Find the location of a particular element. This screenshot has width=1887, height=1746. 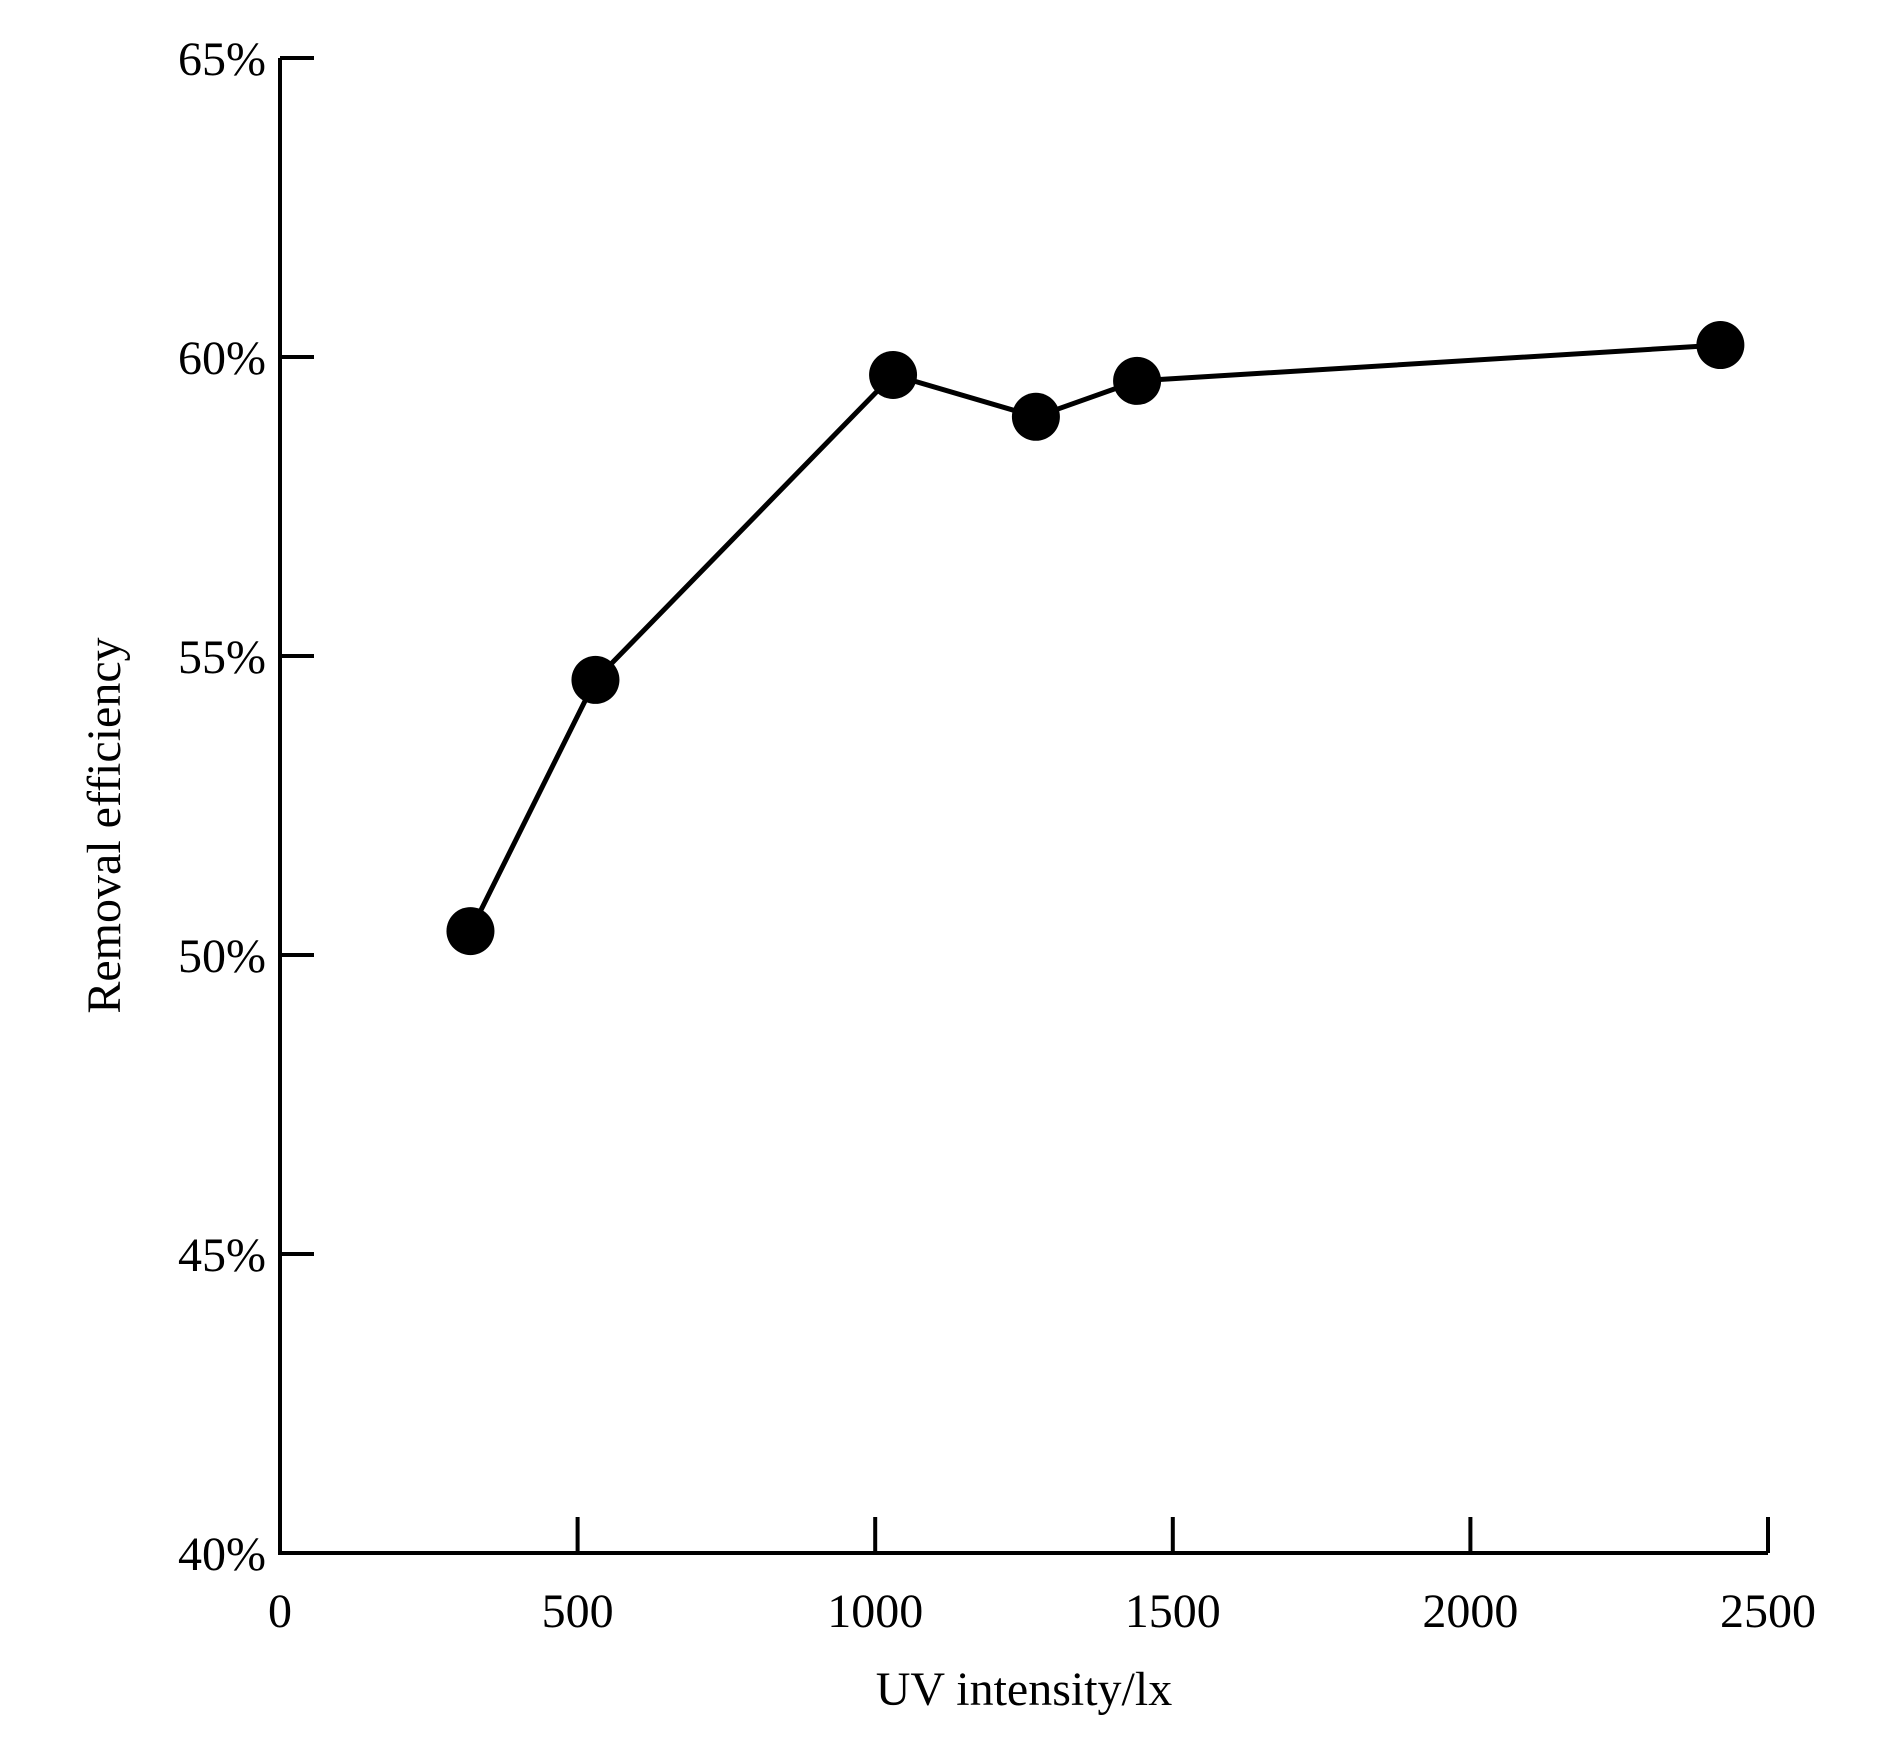

x-tick-label: 2500 is located at coordinates (1768, 1611).